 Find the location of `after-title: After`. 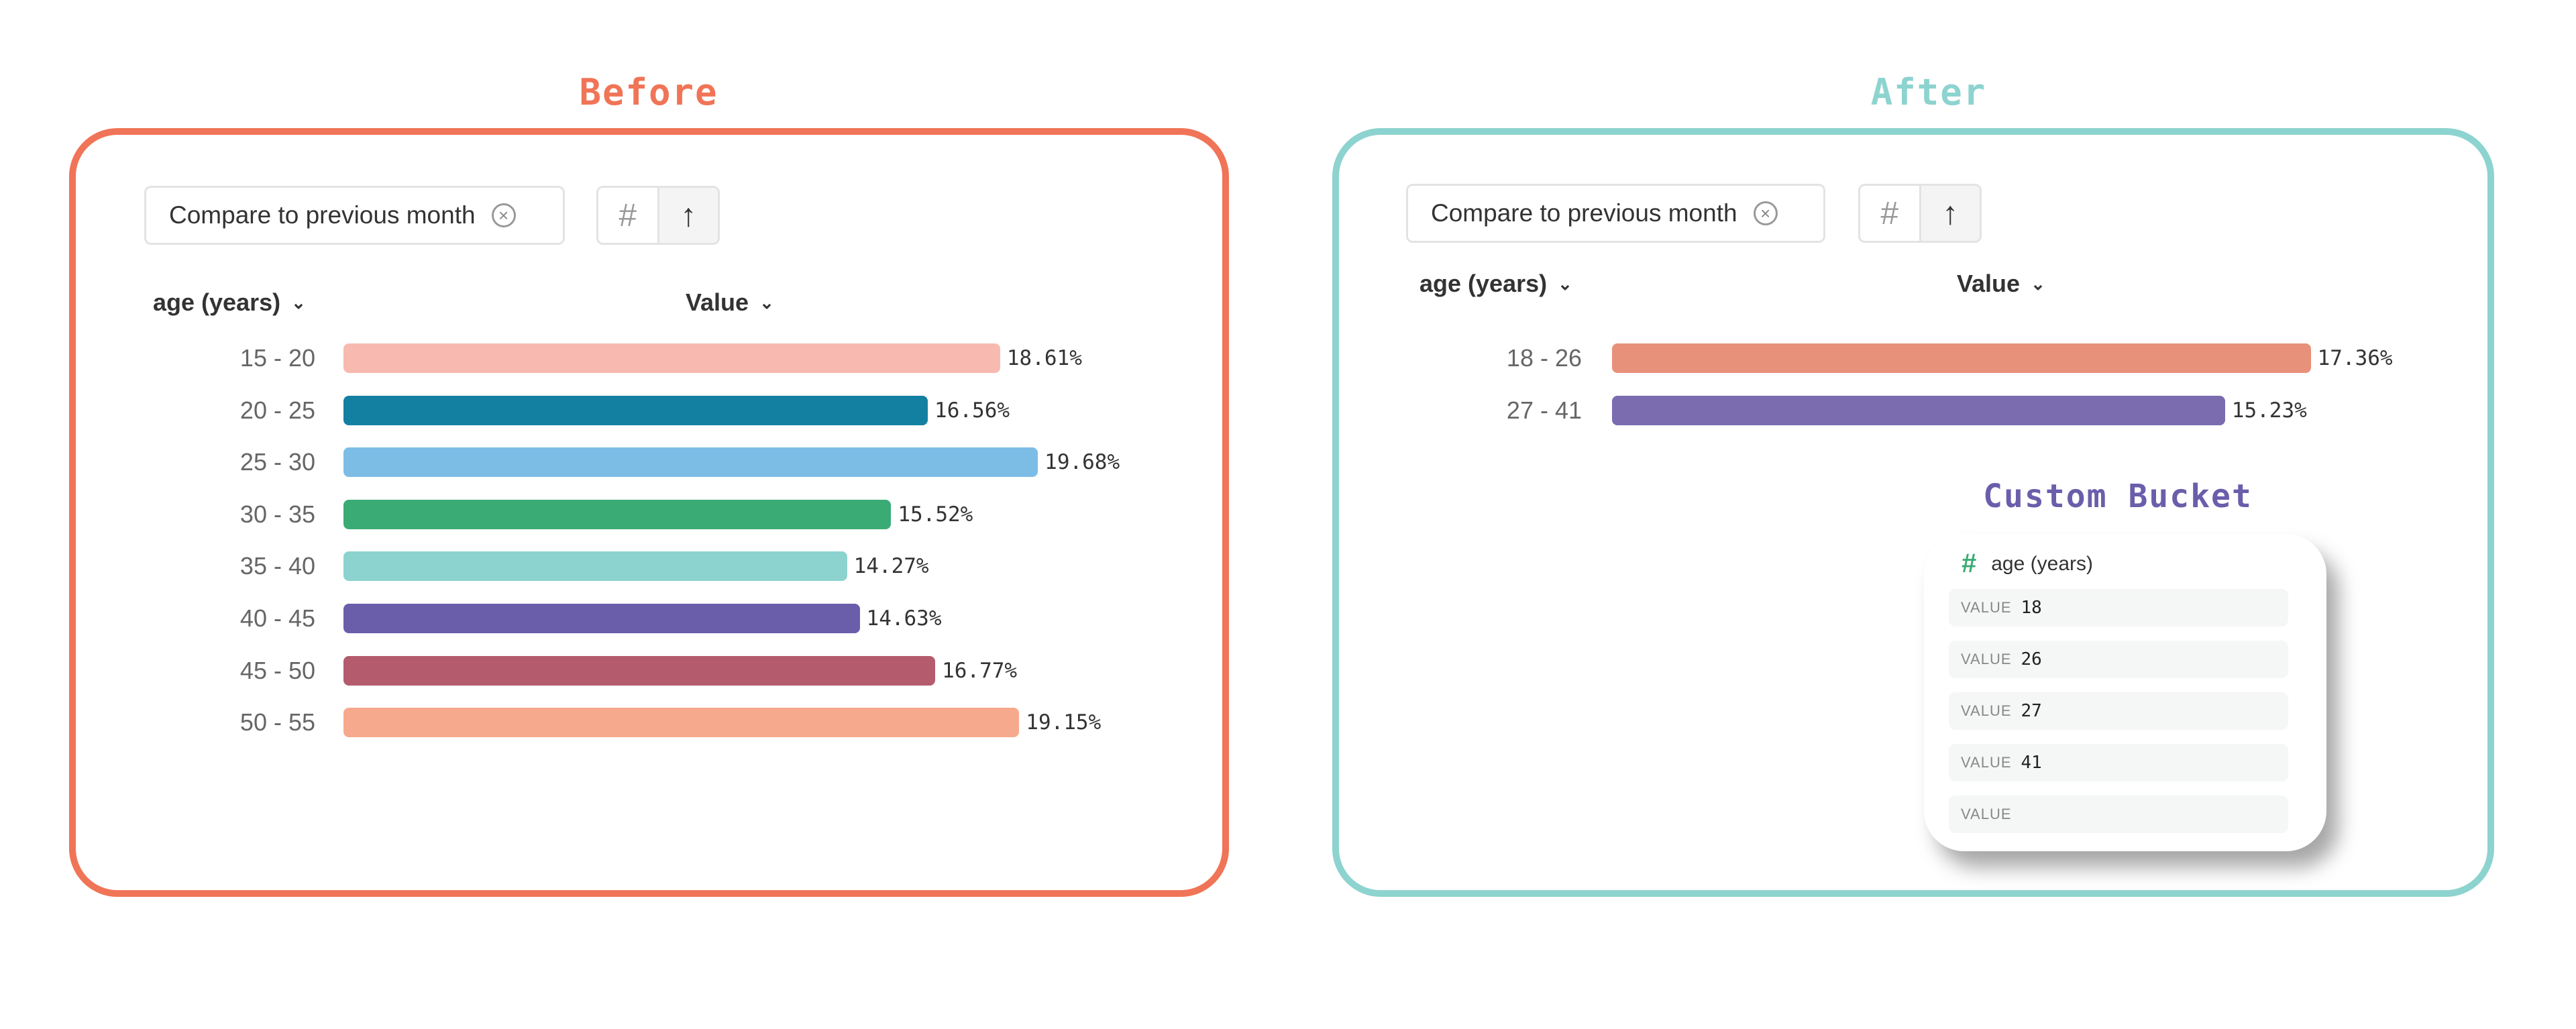

after-title: After is located at coordinates (1928, 92).